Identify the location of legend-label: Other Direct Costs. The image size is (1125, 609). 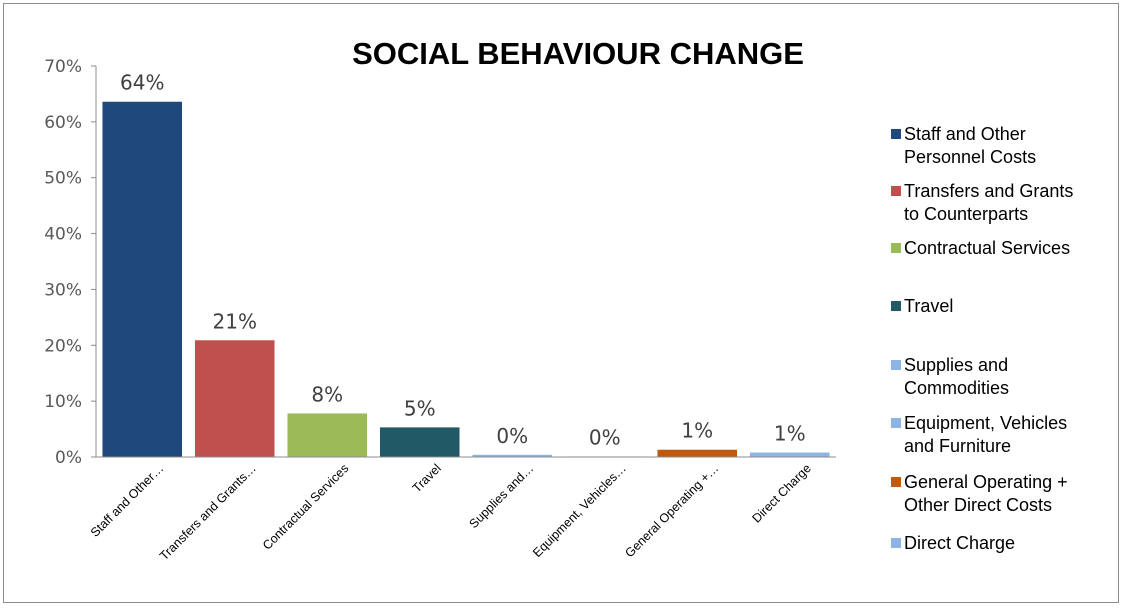
(978, 505).